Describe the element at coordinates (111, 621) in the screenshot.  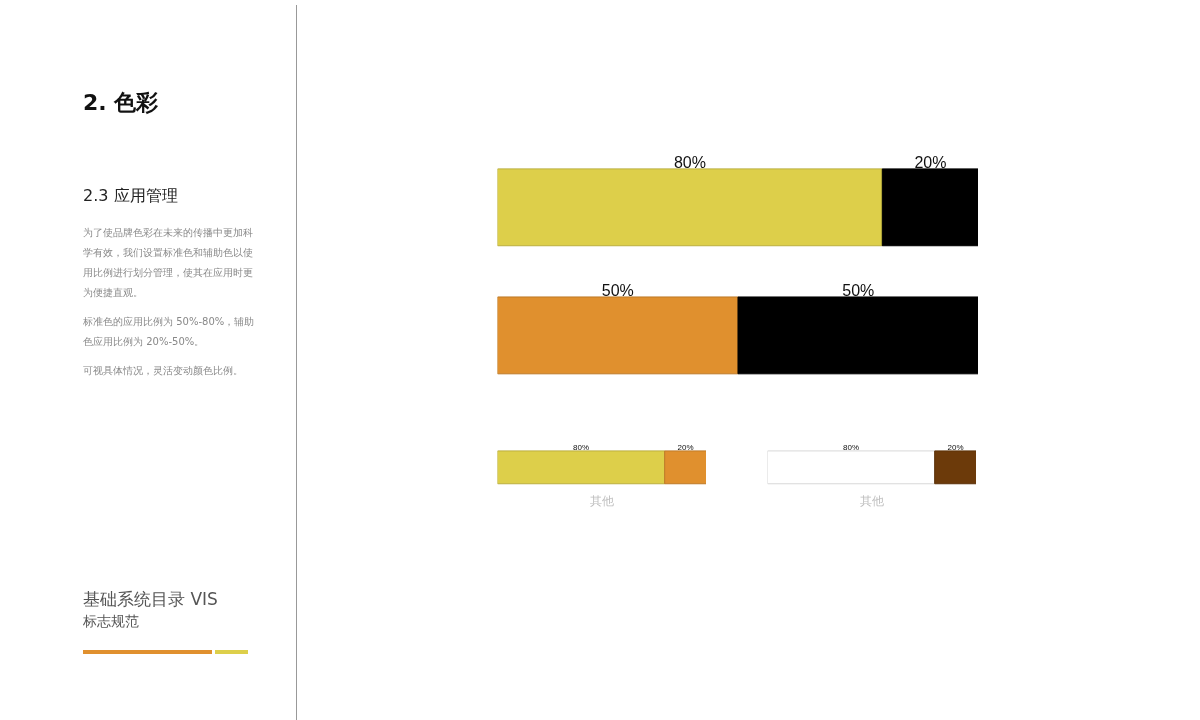
I see `text: 标志规范` at that location.